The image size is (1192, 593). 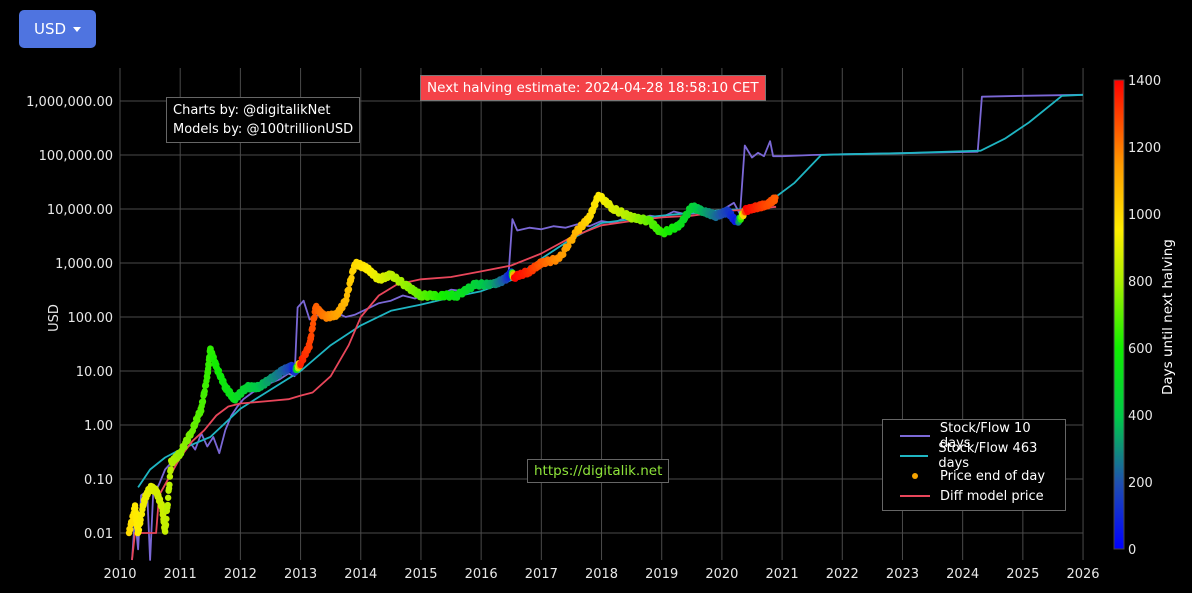 I want to click on svg-text: 400, so click(x=1140, y=416).